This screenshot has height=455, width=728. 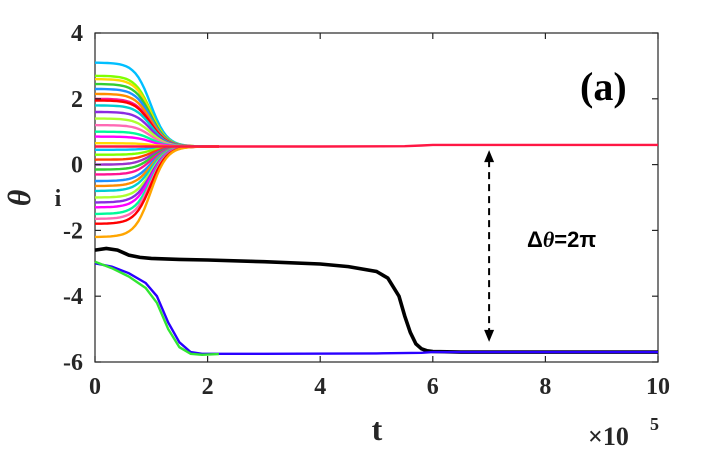 What do you see at coordinates (208, 387) in the screenshot?
I see `x-tick-label: 2` at bounding box center [208, 387].